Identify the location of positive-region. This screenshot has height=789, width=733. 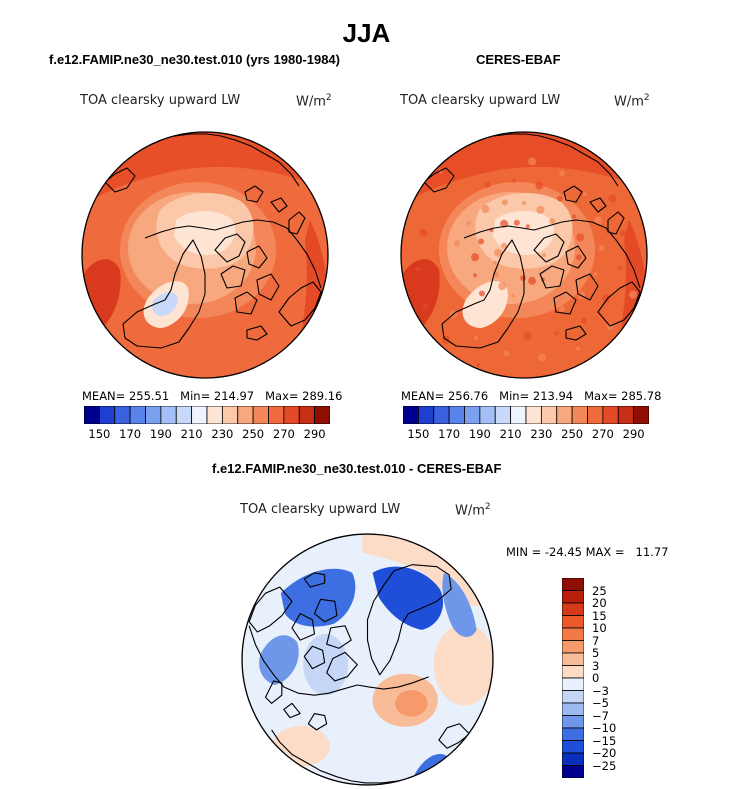
(463, 664).